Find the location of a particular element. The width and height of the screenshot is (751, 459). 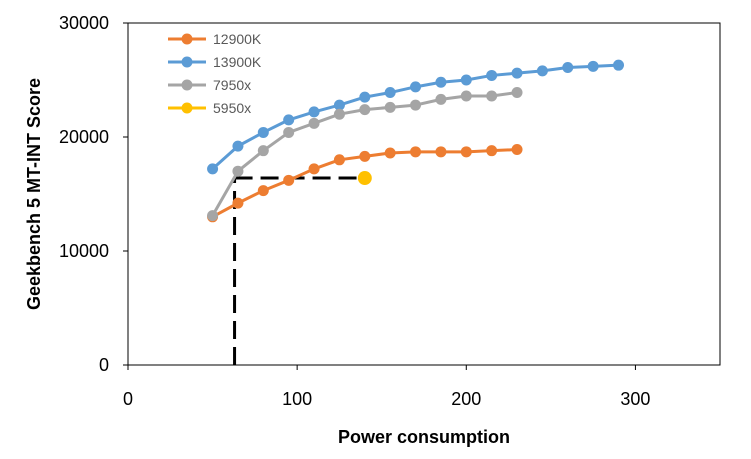

legend-label: 12900K is located at coordinates (237, 39).